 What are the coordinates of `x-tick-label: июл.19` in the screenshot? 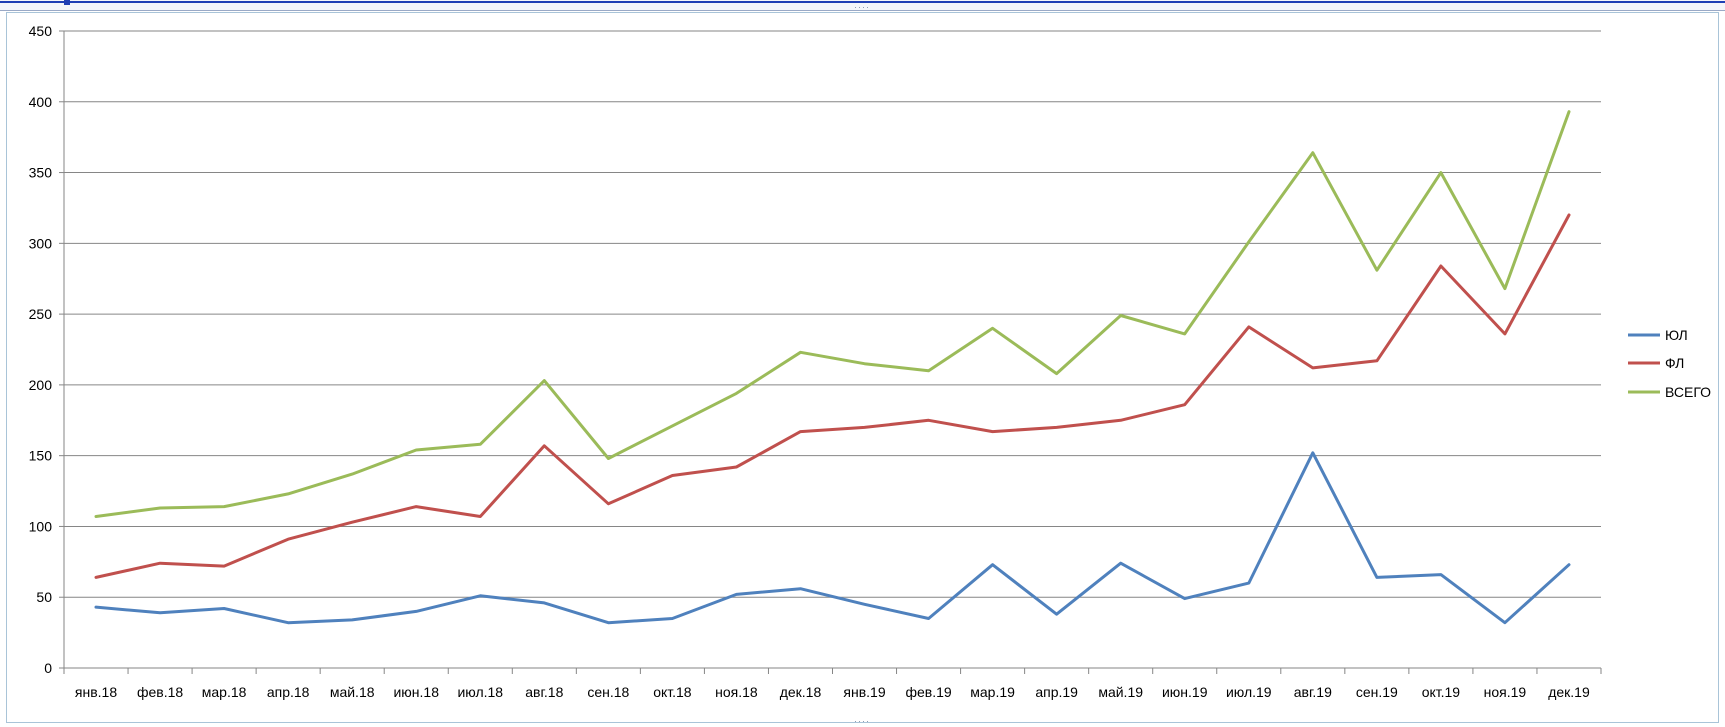 It's located at (1249, 692).